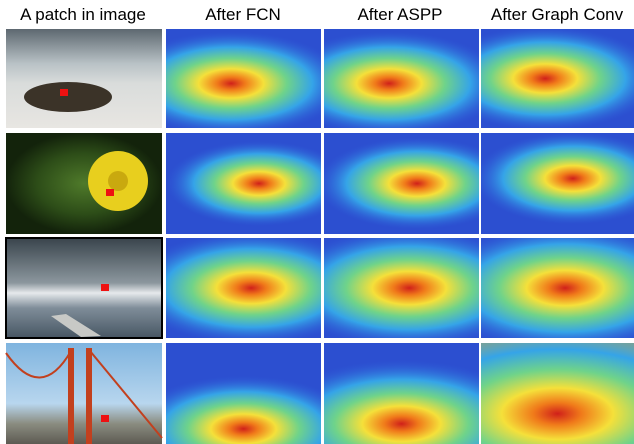 The width and height of the screenshot is (634, 444). What do you see at coordinates (76, 325) in the screenshot?
I see `pier` at bounding box center [76, 325].